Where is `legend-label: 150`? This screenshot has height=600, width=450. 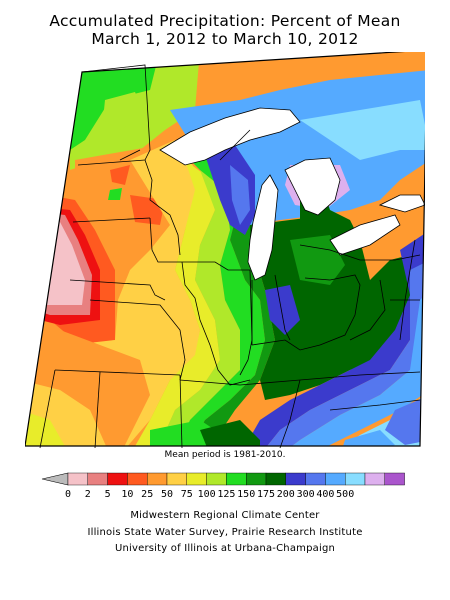
legend-label: 150 is located at coordinates (246, 494).